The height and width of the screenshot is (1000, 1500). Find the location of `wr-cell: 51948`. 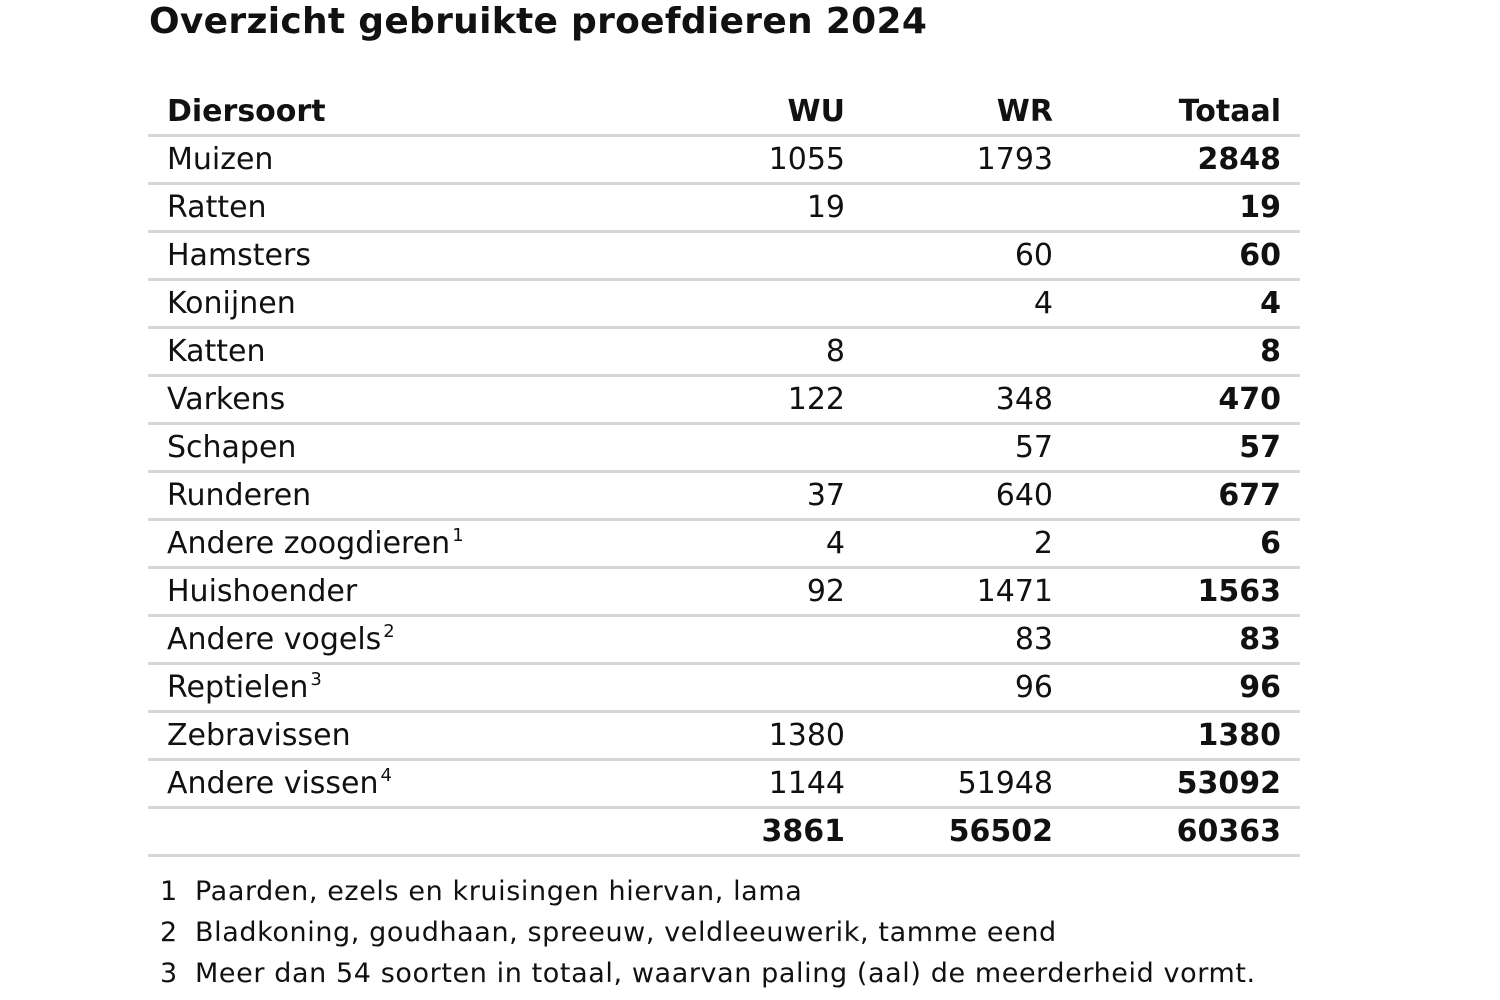

wr-cell: 51948 is located at coordinates (968, 784).